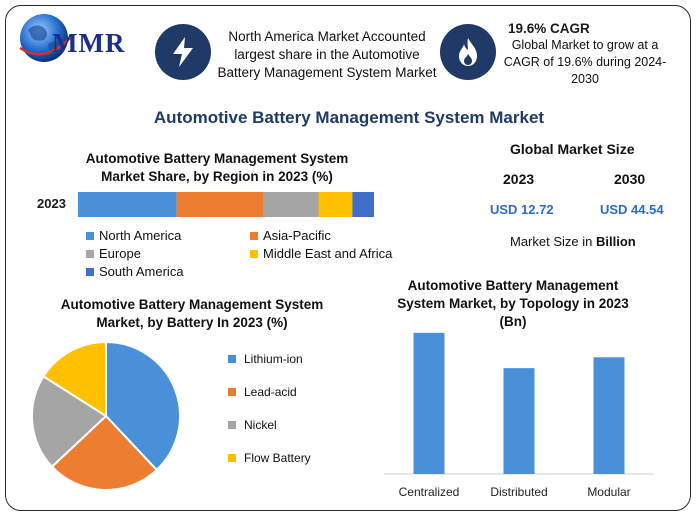  Describe the element at coordinates (522, 209) in the screenshot. I see `value-2023: USD 12.72` at that location.